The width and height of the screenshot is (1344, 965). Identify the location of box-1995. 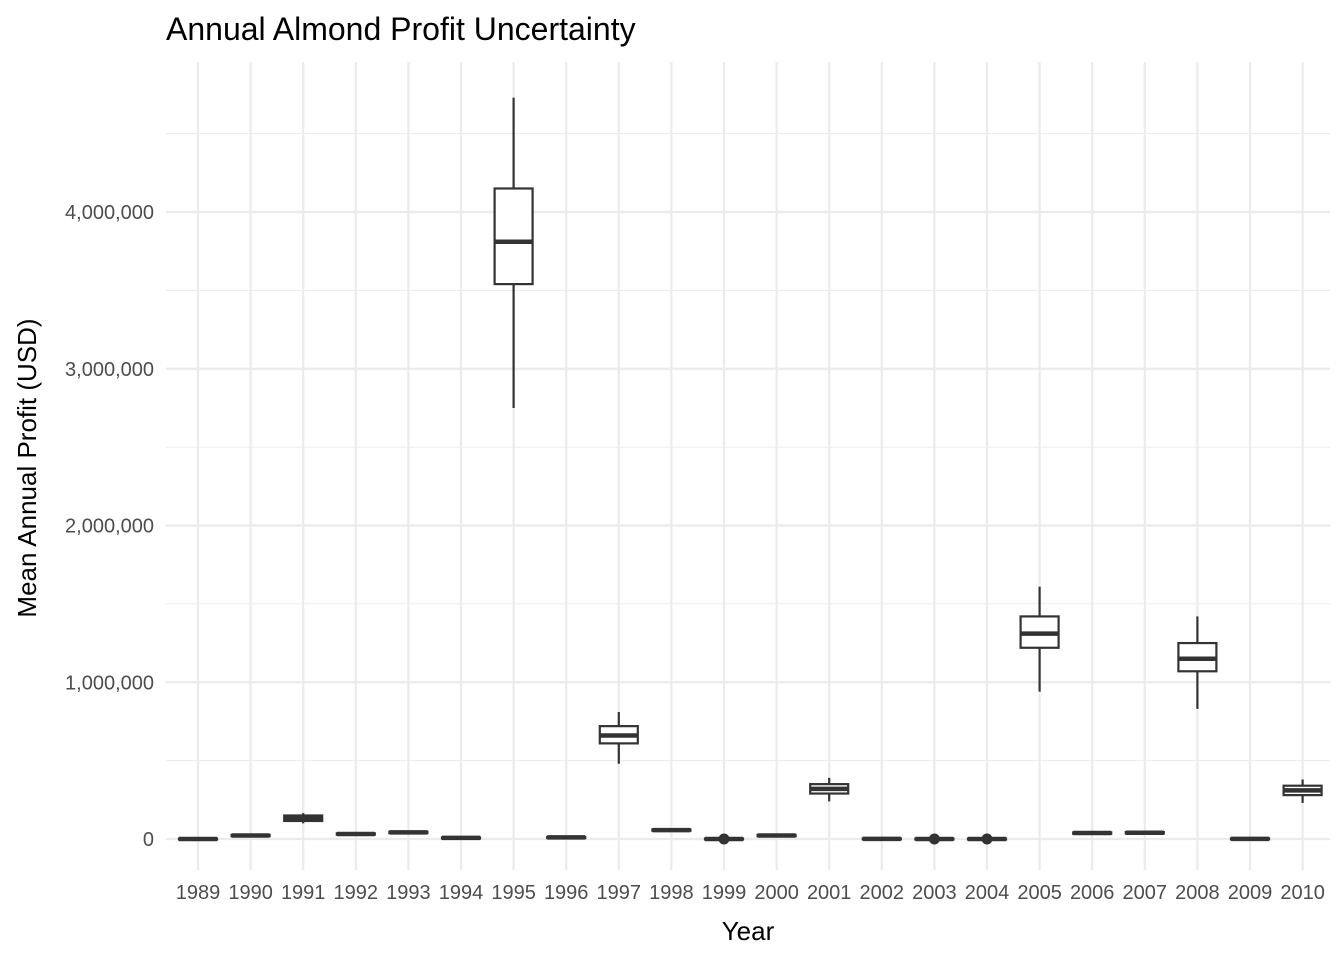
(513, 252).